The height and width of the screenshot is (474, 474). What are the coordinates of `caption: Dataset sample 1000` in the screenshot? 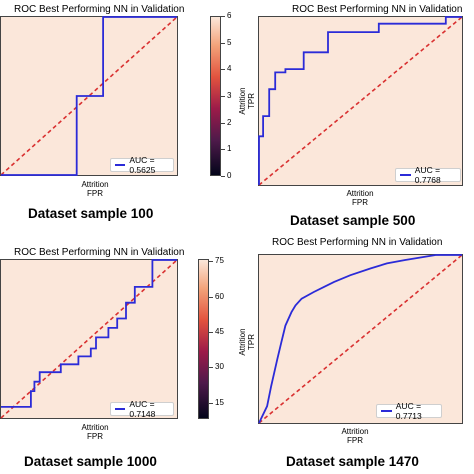 It's located at (90, 461).